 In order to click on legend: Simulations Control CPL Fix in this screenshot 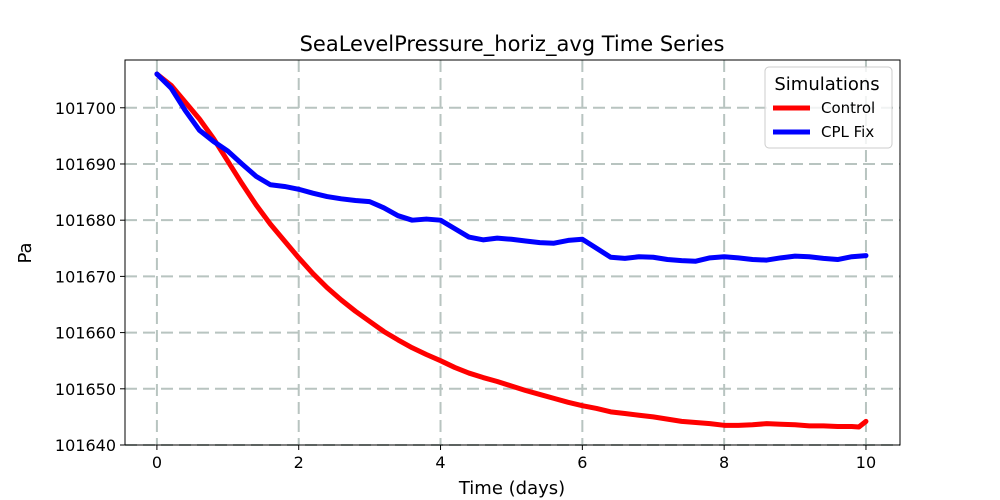, I will do `click(828, 107)`.